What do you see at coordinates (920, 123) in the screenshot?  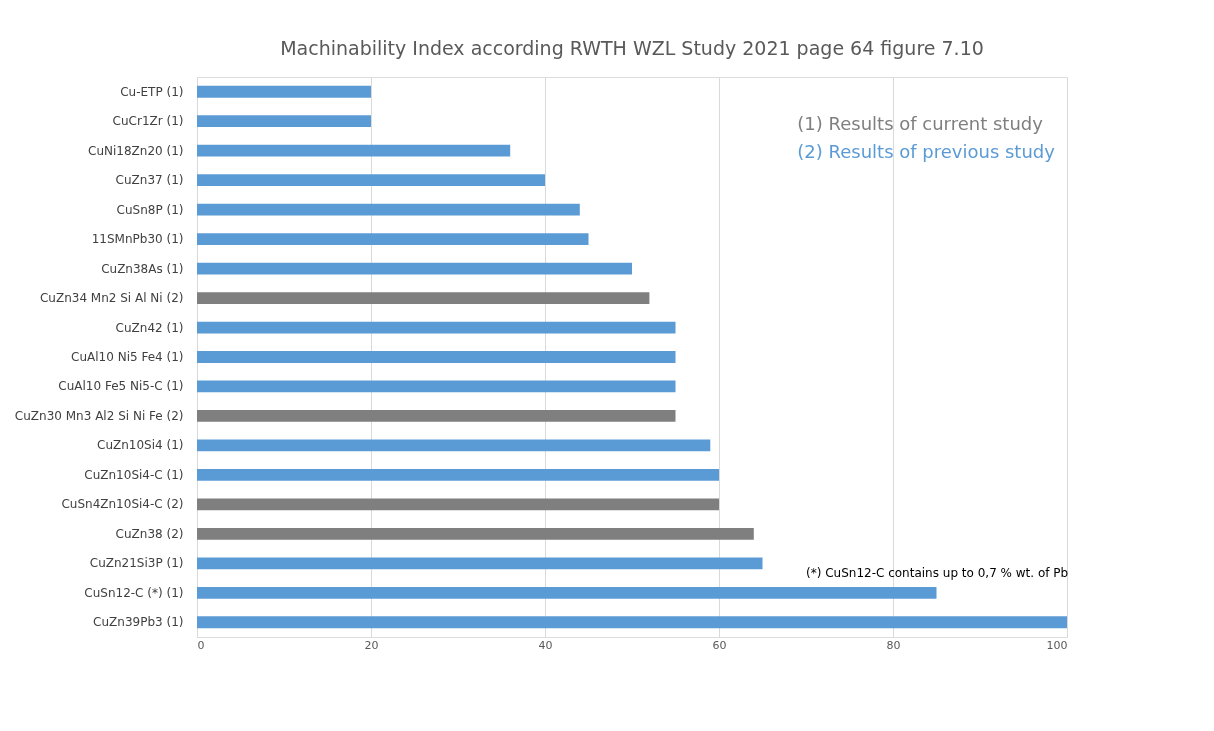 I see `annotation: (1) Results of current study` at bounding box center [920, 123].